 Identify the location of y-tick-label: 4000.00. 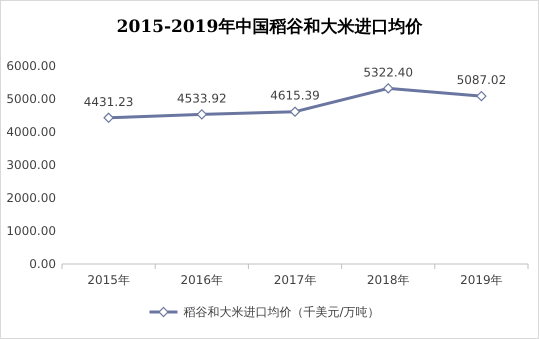
(31, 132).